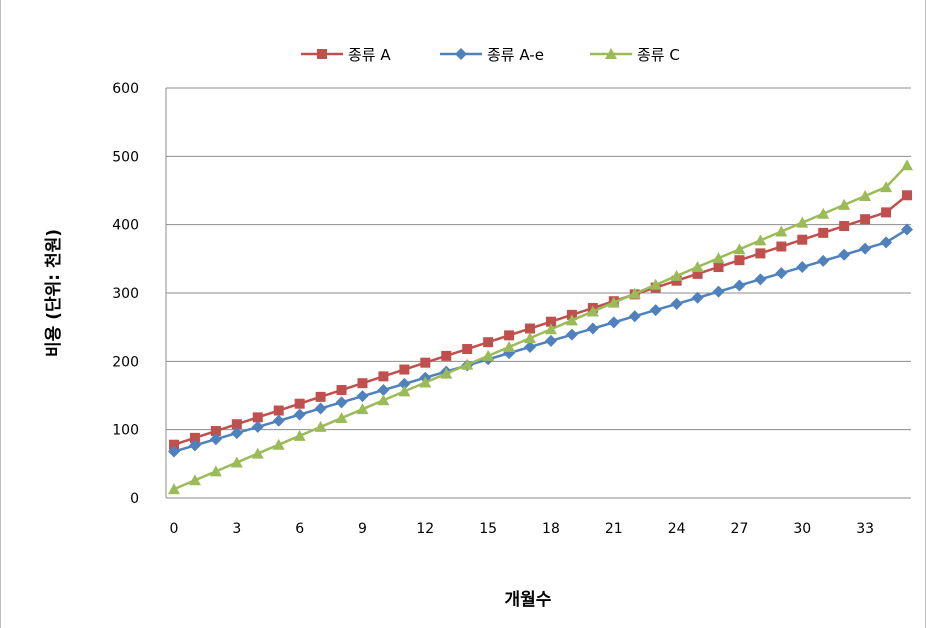 The image size is (926, 628). I want to click on x-tick-label: 21, so click(614, 529).